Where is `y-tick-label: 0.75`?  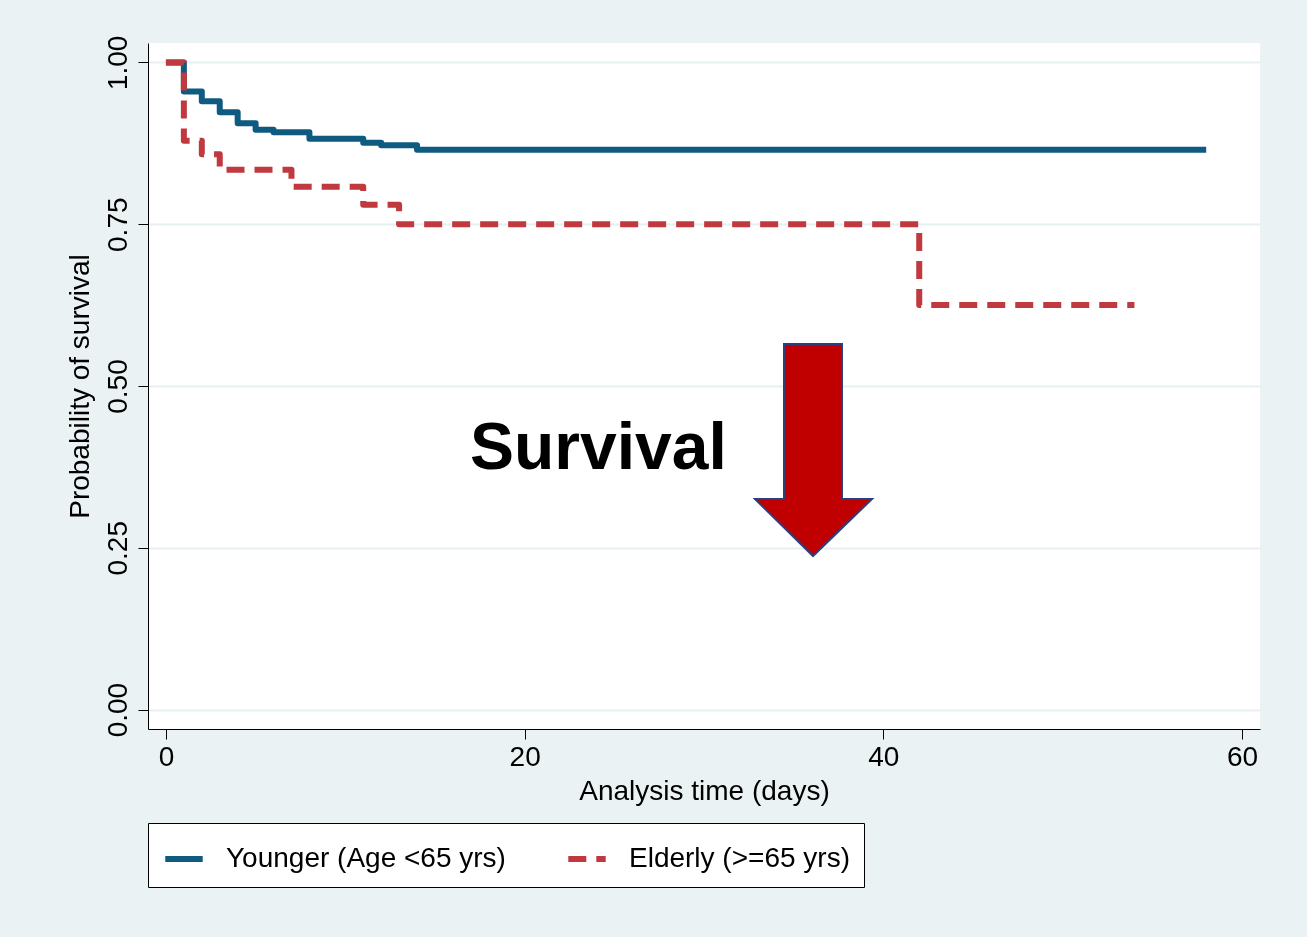
y-tick-label: 0.75 is located at coordinates (117, 224).